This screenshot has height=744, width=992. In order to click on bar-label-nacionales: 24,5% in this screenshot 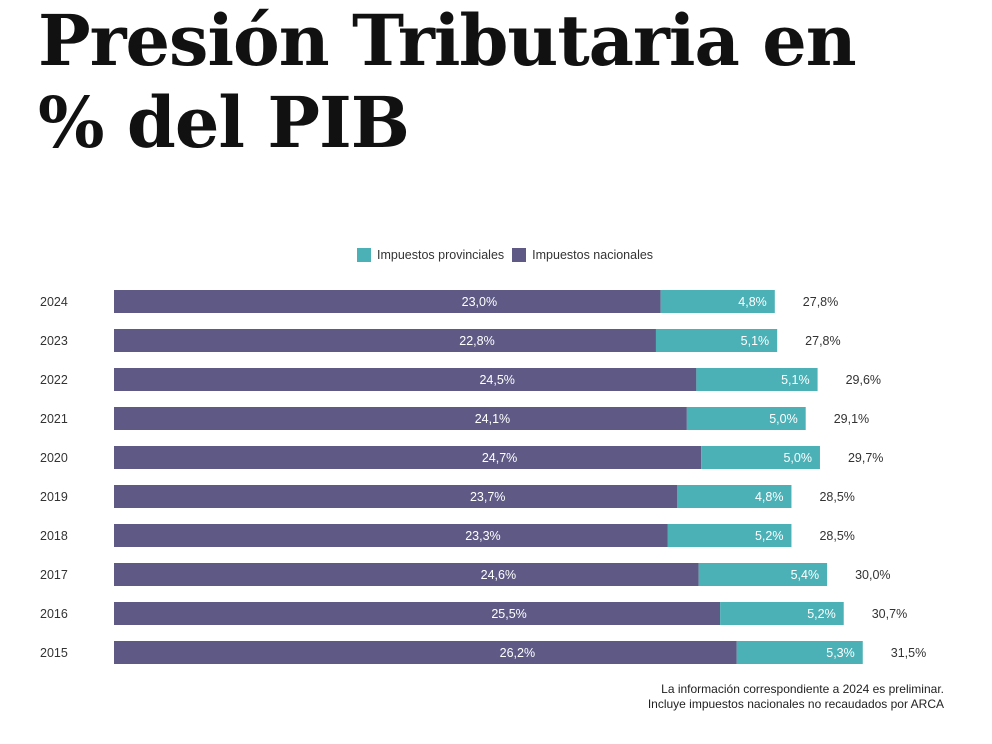, I will do `click(496, 380)`.